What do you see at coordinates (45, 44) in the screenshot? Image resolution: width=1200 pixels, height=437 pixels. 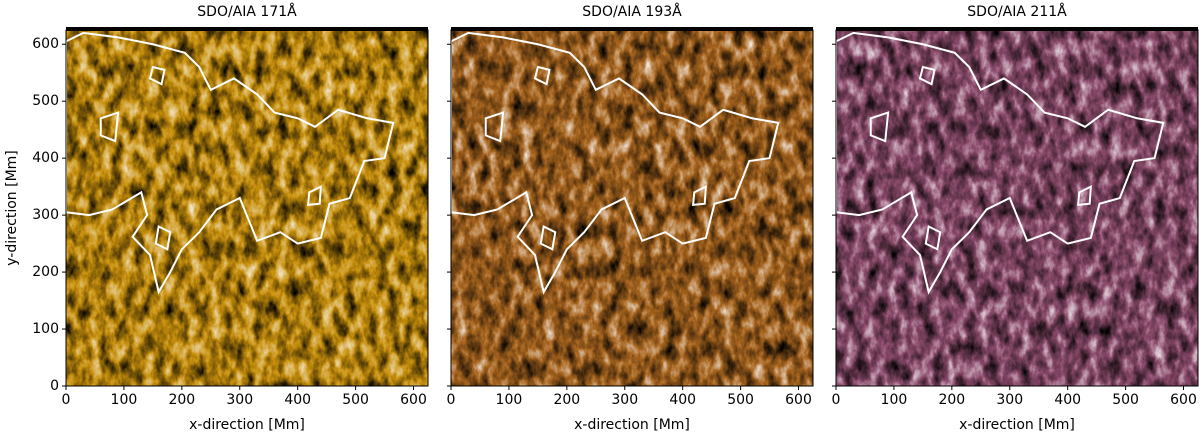 I see `y-tick-label: 600` at bounding box center [45, 44].